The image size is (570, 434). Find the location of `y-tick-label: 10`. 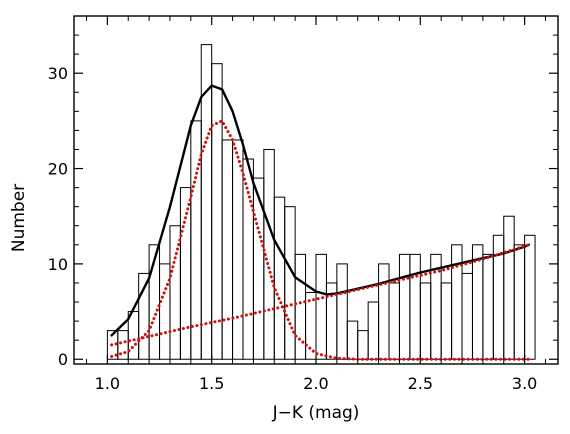

y-tick-label: 10 is located at coordinates (58, 264).